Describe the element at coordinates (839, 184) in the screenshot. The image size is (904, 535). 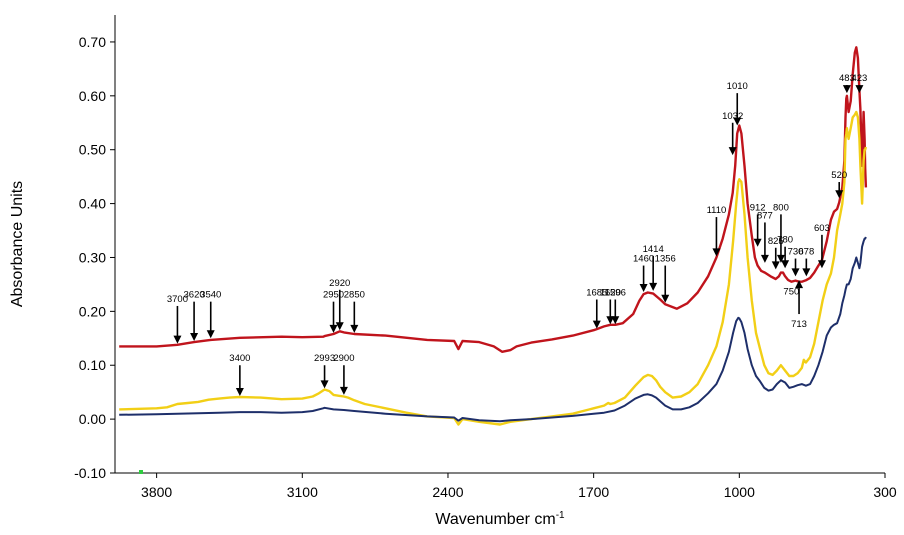
I see `peak-annotation: 520` at that location.